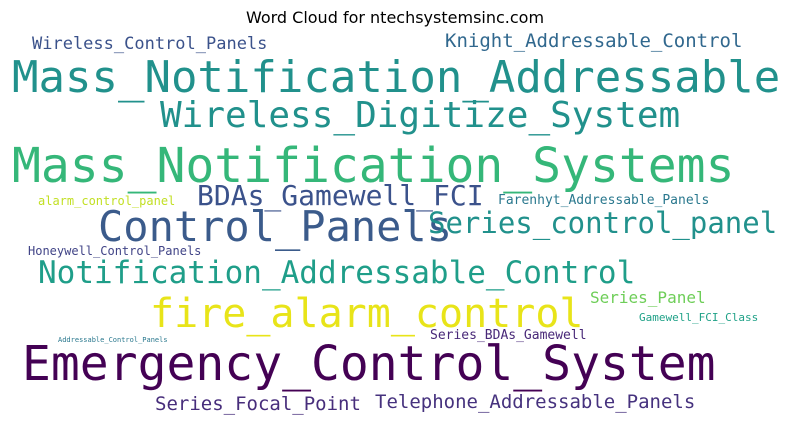  I want to click on chart-title: Word Cloud for ntechsystemsinc.com, so click(395, 17).